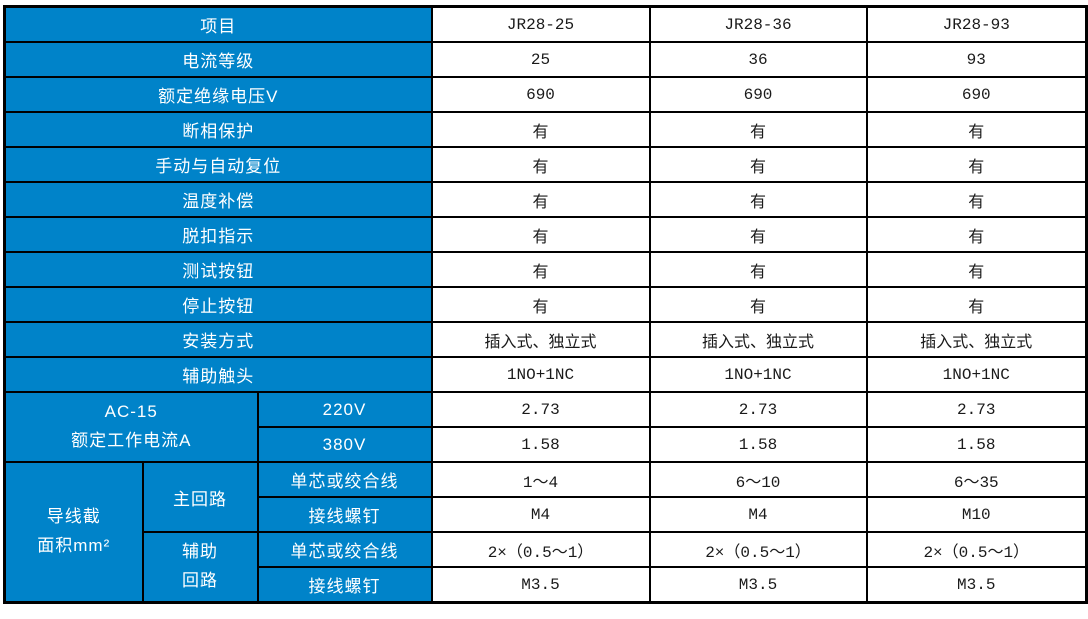  Describe the element at coordinates (218, 129) in the screenshot. I see `row-label: 断相保护` at that location.